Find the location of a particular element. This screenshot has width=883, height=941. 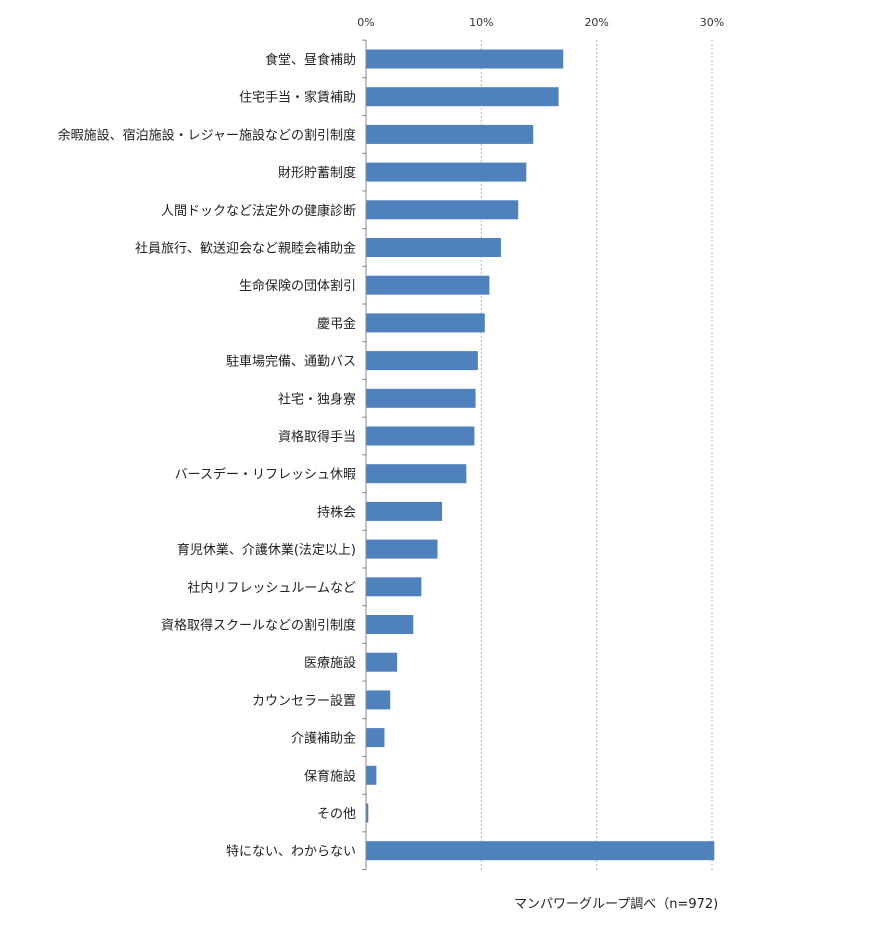

category-label: カウンセラー設置 is located at coordinates (304, 701).